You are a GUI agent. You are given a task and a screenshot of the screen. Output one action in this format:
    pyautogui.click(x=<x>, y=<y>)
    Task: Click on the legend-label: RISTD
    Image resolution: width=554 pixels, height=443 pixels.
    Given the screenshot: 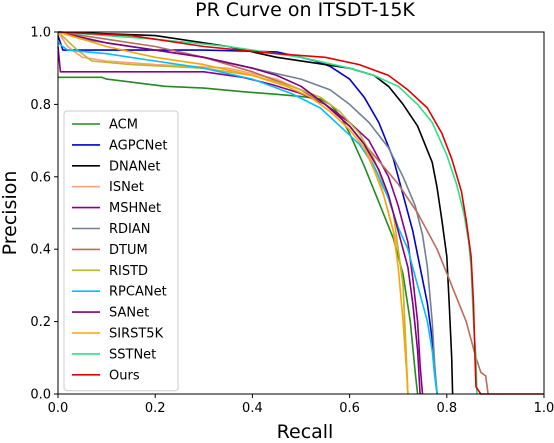 What is the action you would take?
    pyautogui.click(x=128, y=271)
    